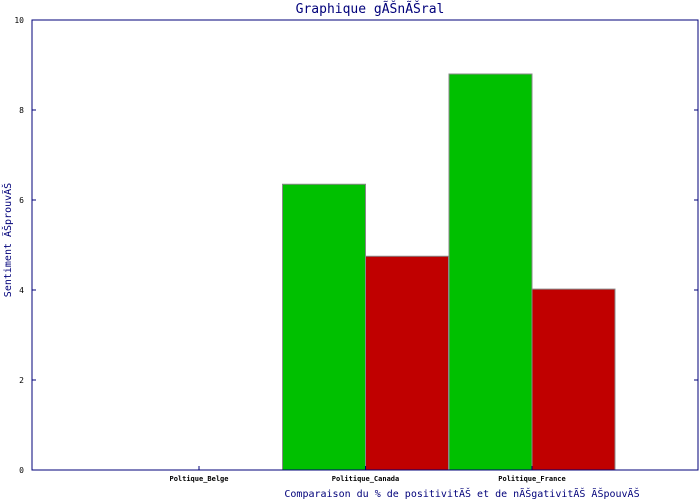 The height and width of the screenshot is (500, 700). What do you see at coordinates (21, 110) in the screenshot?
I see `y-tick-label: 8` at bounding box center [21, 110].